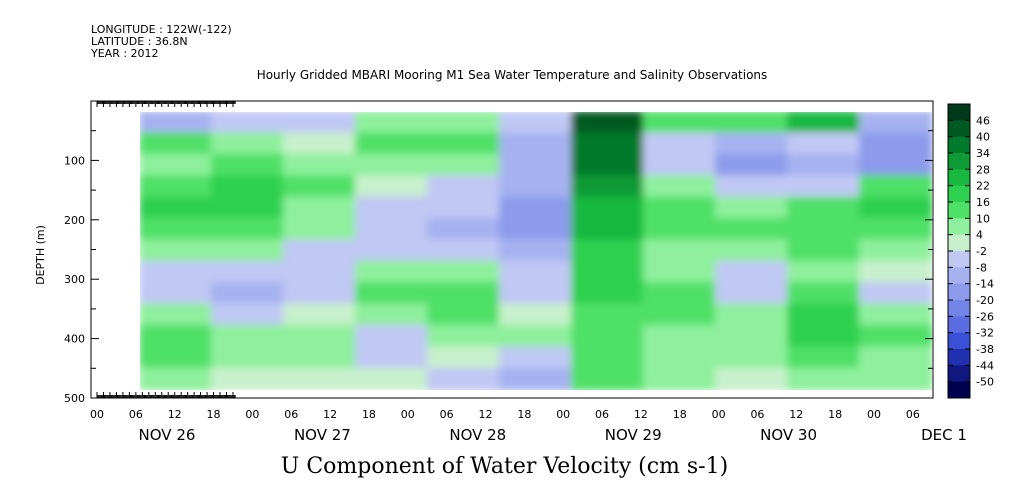 This screenshot has height=504, width=1009. Describe the element at coordinates (139, 41) in the screenshot. I see `latitude-label: LATITUDE : 36.8N` at that location.